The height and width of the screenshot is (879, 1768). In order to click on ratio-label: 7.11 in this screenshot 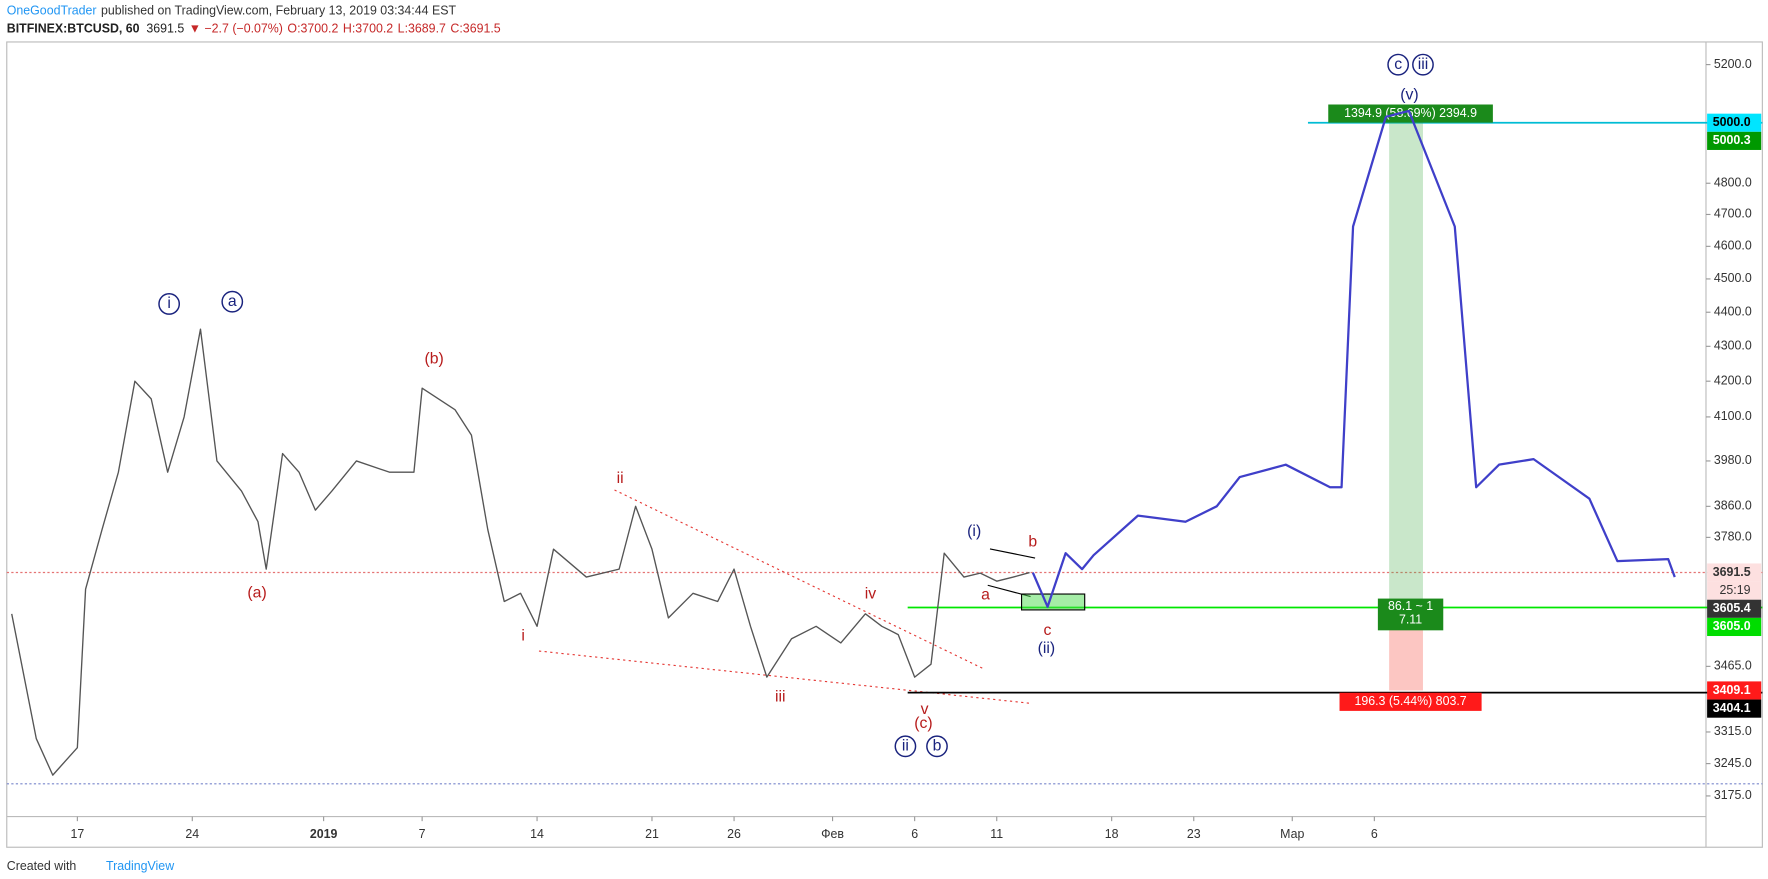, I will do `click(1410, 619)`.